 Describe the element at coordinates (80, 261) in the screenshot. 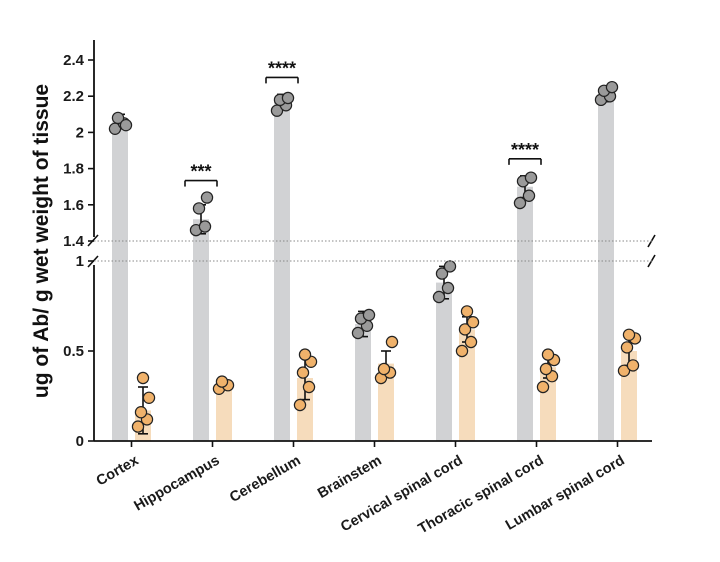

I see `y-tick-label: 1` at that location.